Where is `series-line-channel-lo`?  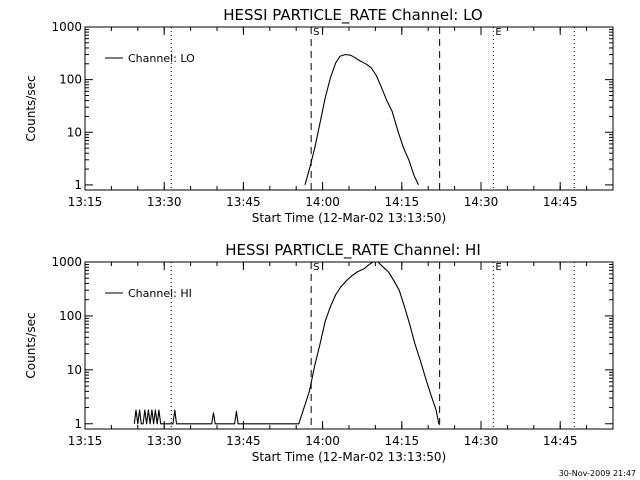
series-line-channel-lo is located at coordinates (361, 119).